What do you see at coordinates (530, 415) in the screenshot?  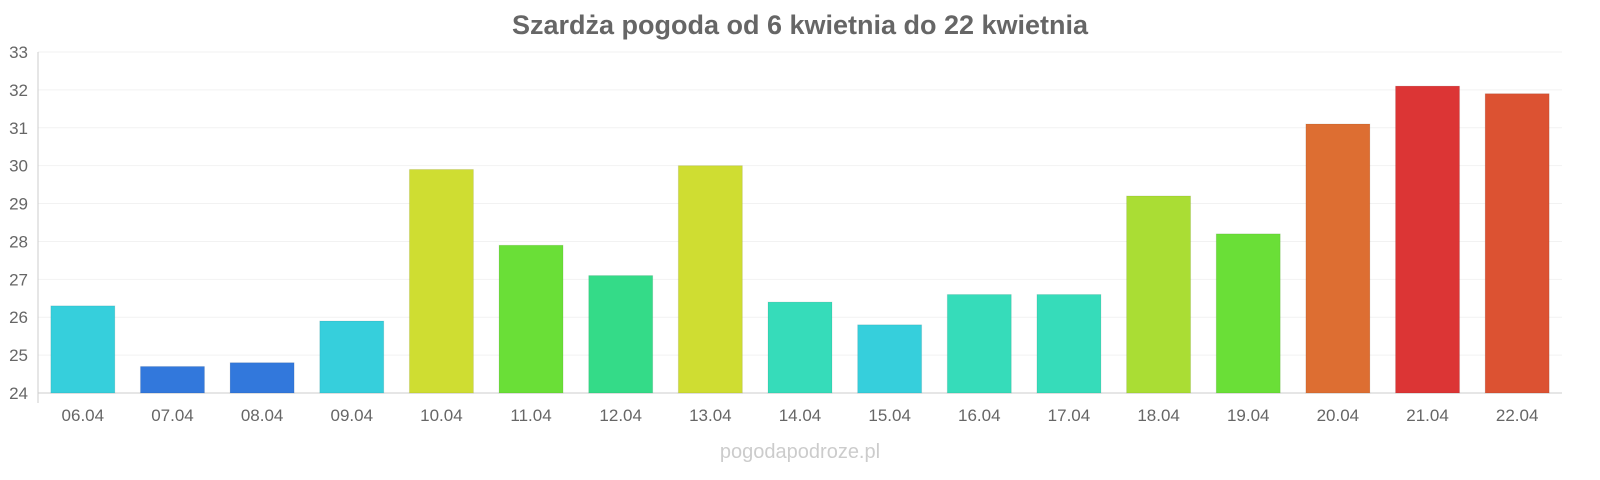 I see `x-tick-label: 11.04` at bounding box center [530, 415].